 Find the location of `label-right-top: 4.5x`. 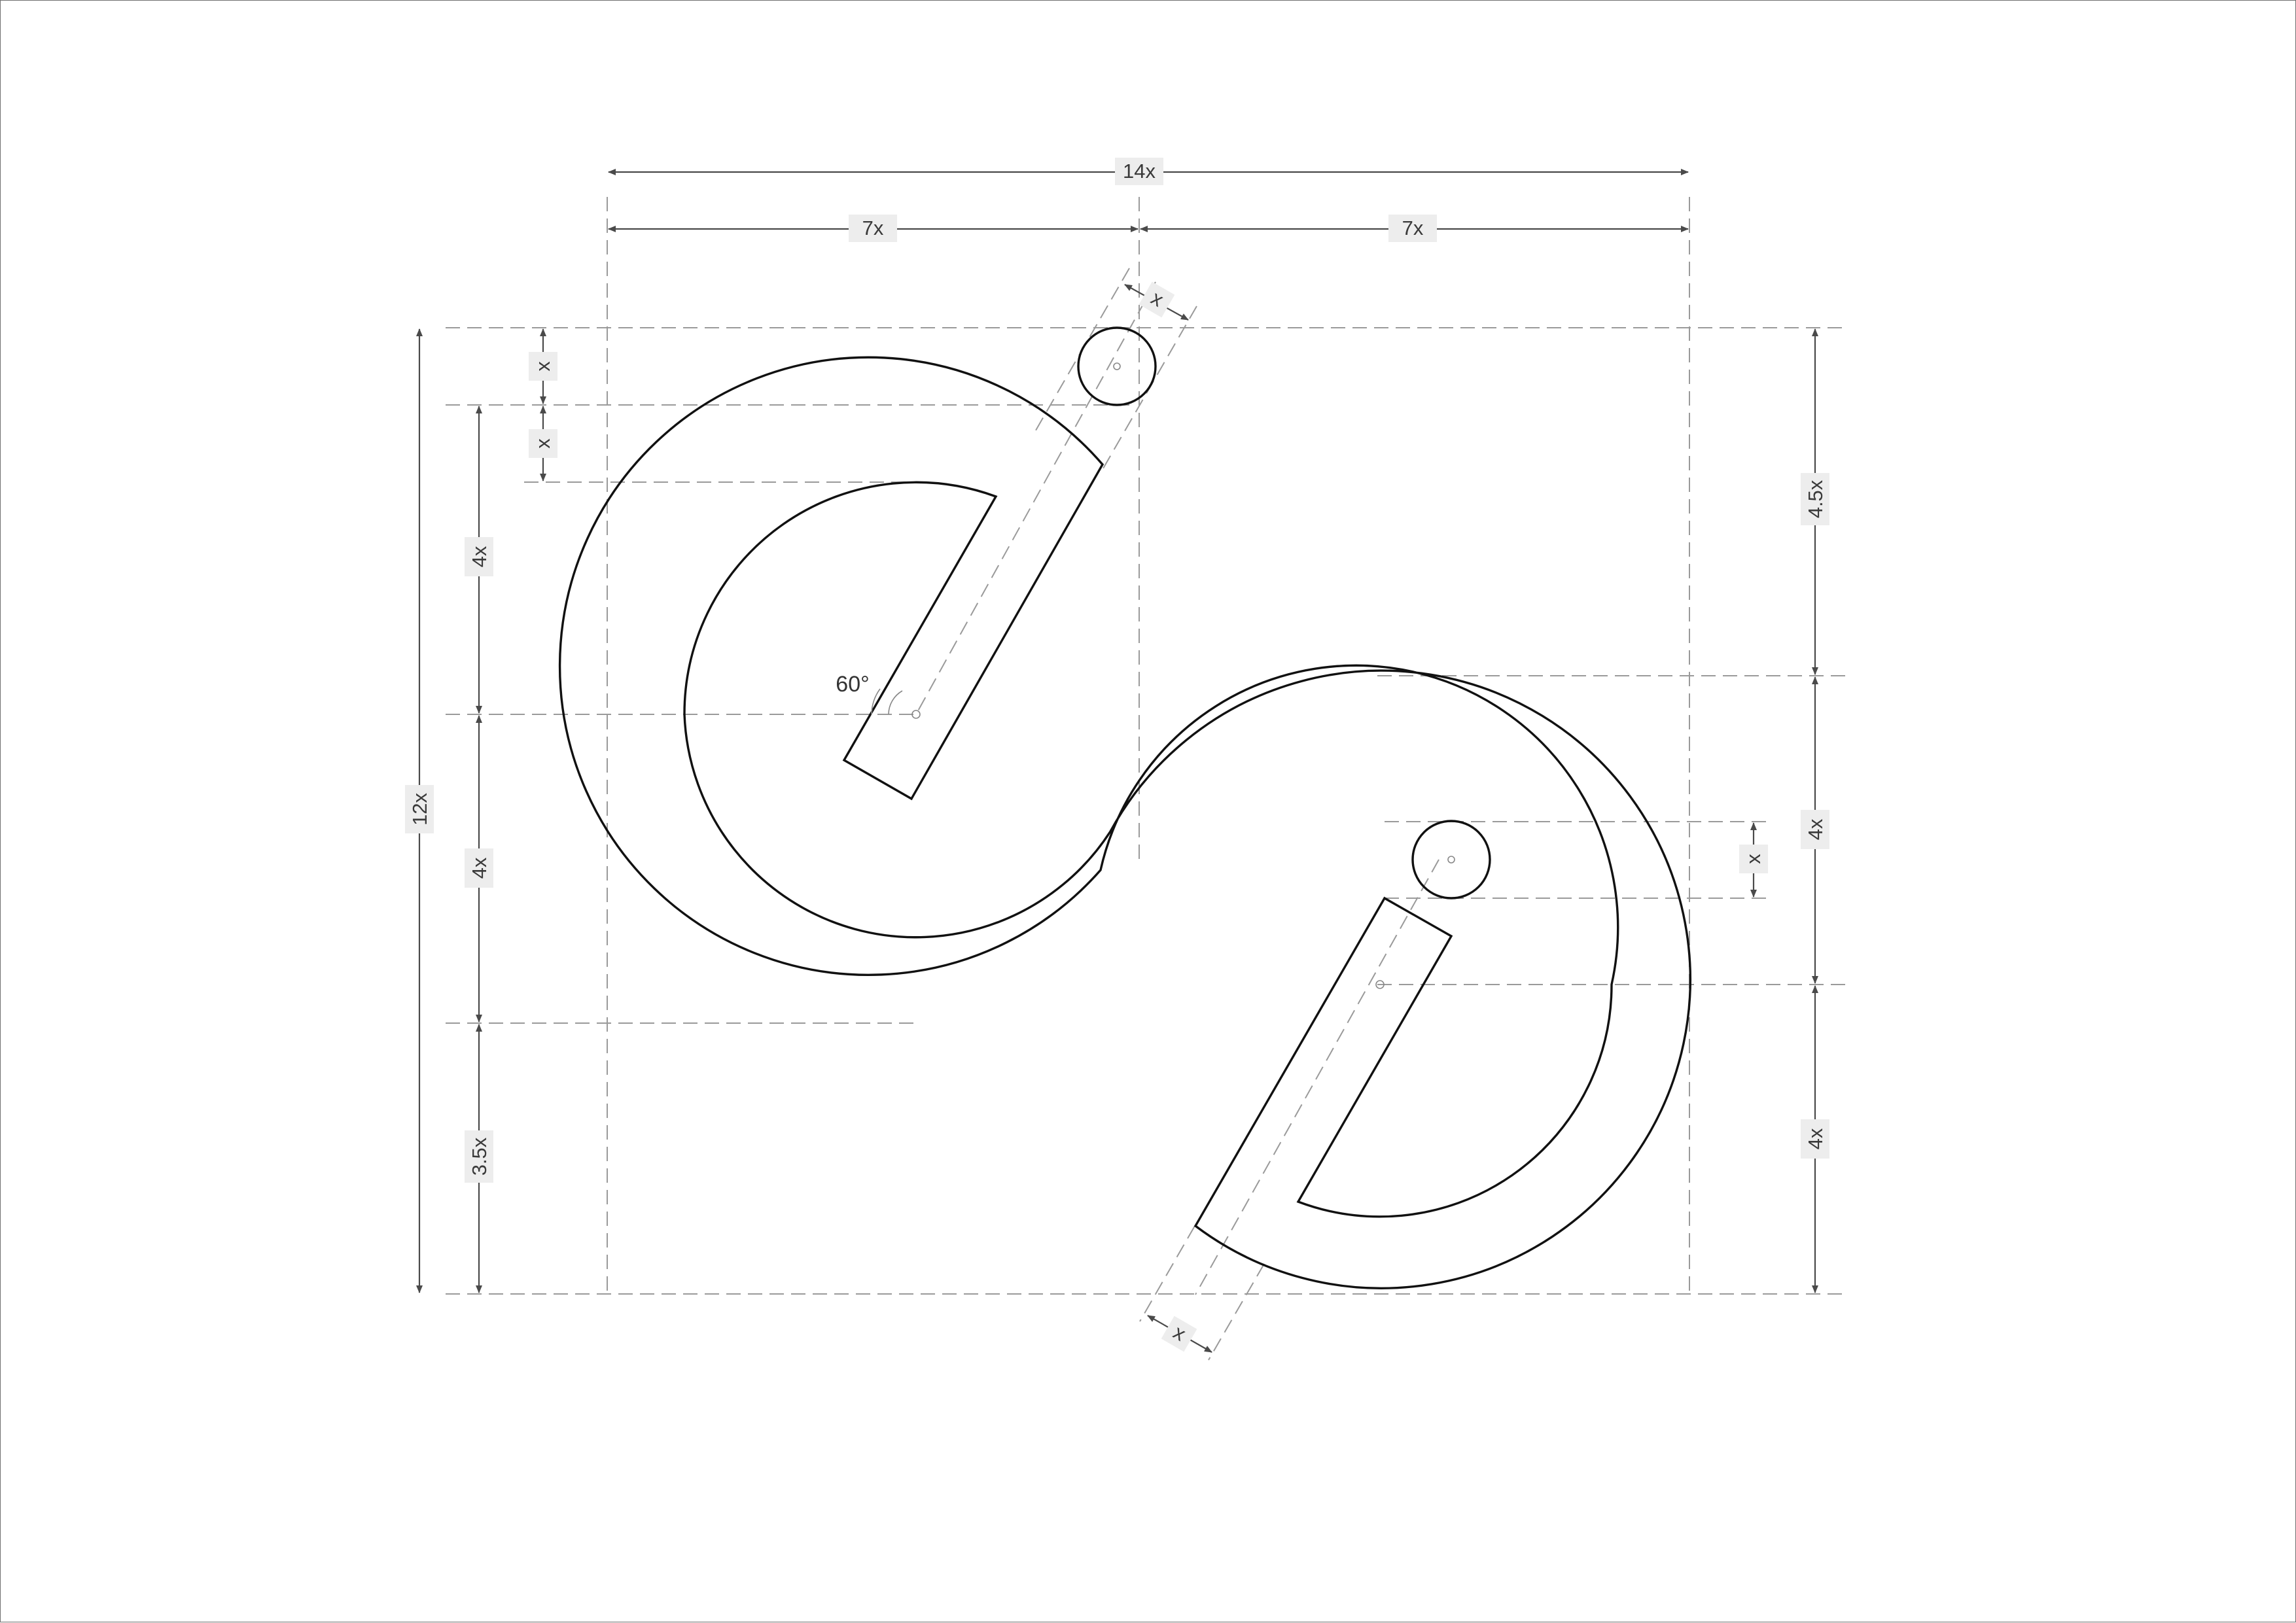

label-right-top: 4.5x is located at coordinates (1815, 499).